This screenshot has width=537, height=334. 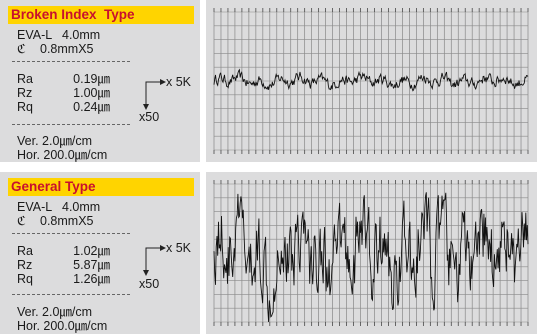 What do you see at coordinates (91, 251) in the screenshot?
I see `param-value-ra: 1.02㎛` at bounding box center [91, 251].